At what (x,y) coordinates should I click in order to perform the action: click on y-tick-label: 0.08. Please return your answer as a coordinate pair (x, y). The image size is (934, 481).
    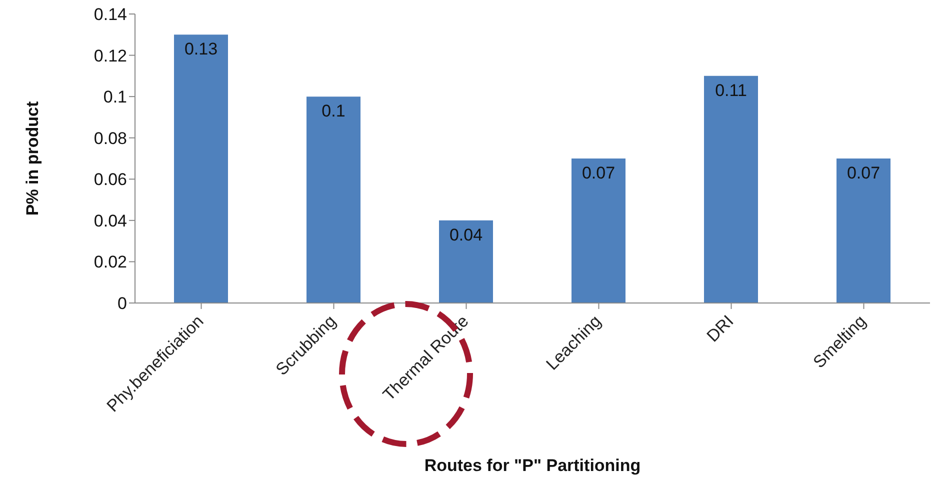
    Looking at the image, I should click on (110, 138).